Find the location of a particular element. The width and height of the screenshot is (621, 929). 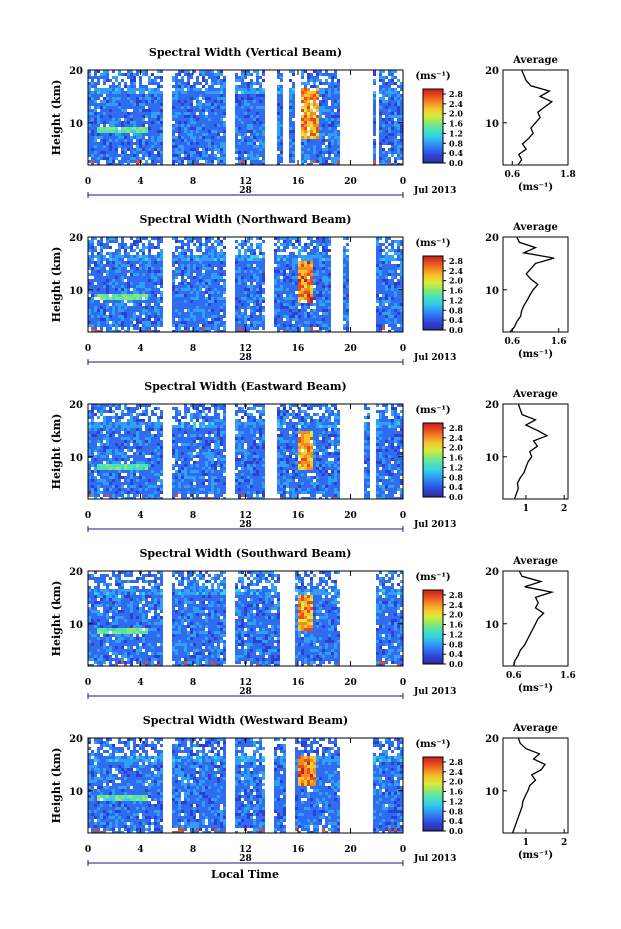

panel-title: Spectral Width (Southward Beam) is located at coordinates (245, 553).